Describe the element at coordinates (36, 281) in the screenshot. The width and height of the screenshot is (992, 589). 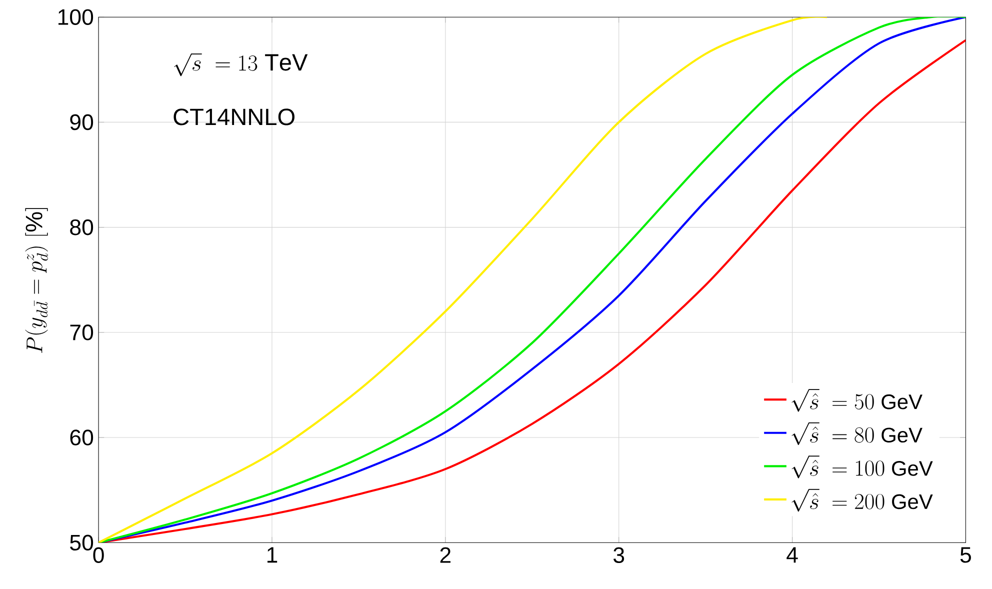
I see `y-axis-title: $P(y_{d\bar{d}} = p_d^z)\ [\%]$` at that location.